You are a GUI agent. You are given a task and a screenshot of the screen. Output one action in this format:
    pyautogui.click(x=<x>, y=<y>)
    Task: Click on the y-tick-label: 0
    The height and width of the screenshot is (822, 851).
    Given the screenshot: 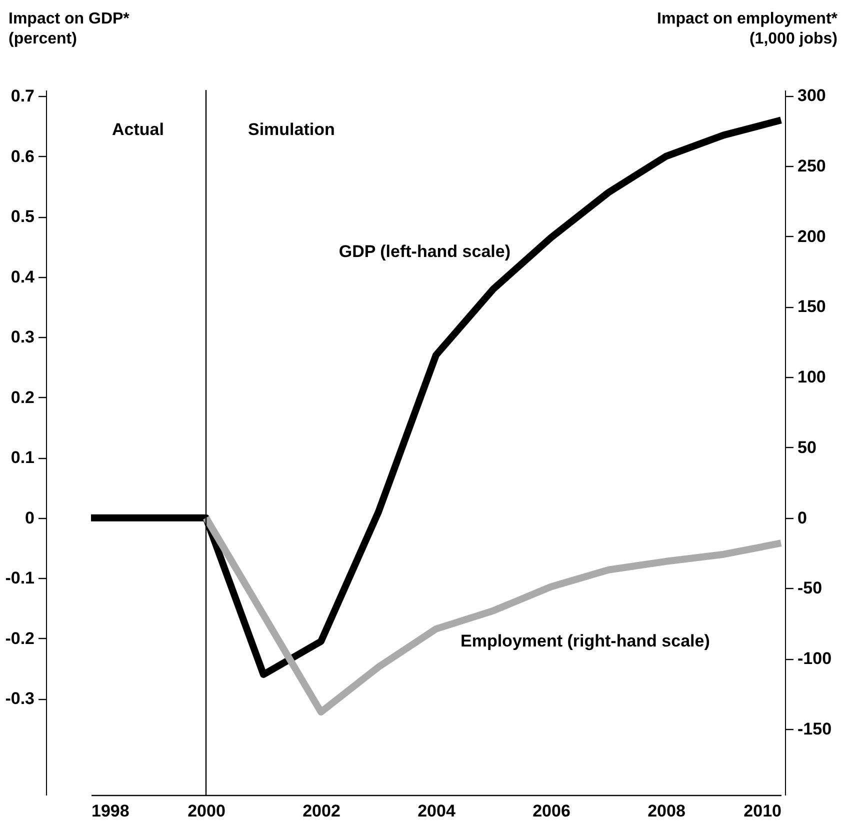 What is the action you would take?
    pyautogui.click(x=29, y=518)
    